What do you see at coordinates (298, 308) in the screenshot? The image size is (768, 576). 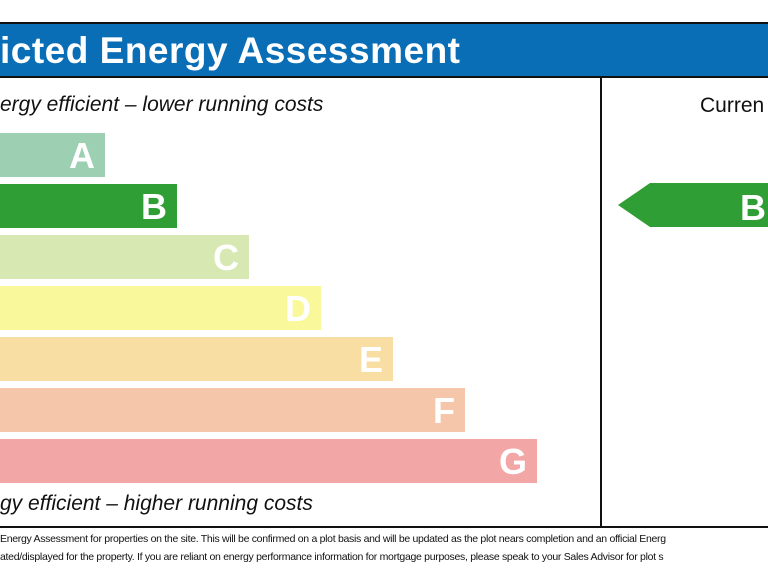 I see `rating-band-label: D` at bounding box center [298, 308].